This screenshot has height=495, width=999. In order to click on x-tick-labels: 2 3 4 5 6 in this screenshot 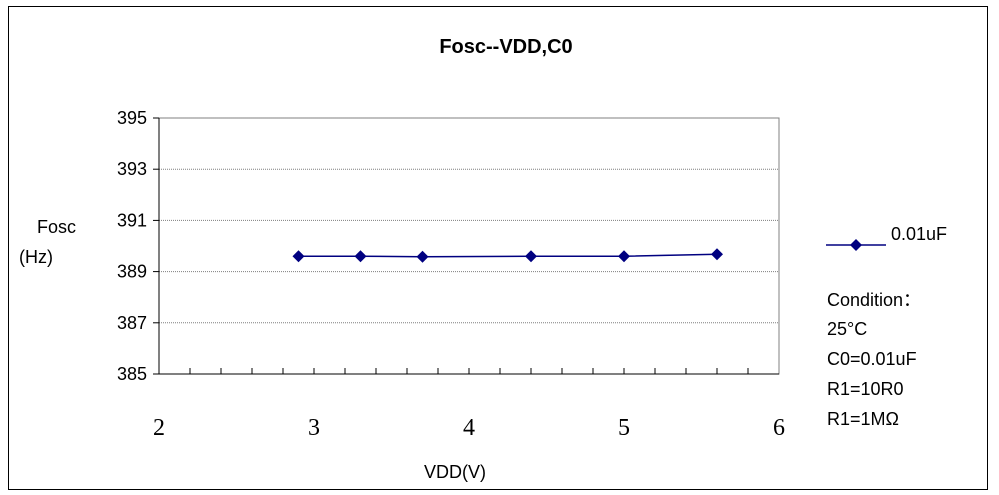, I will do `click(469, 428)`.